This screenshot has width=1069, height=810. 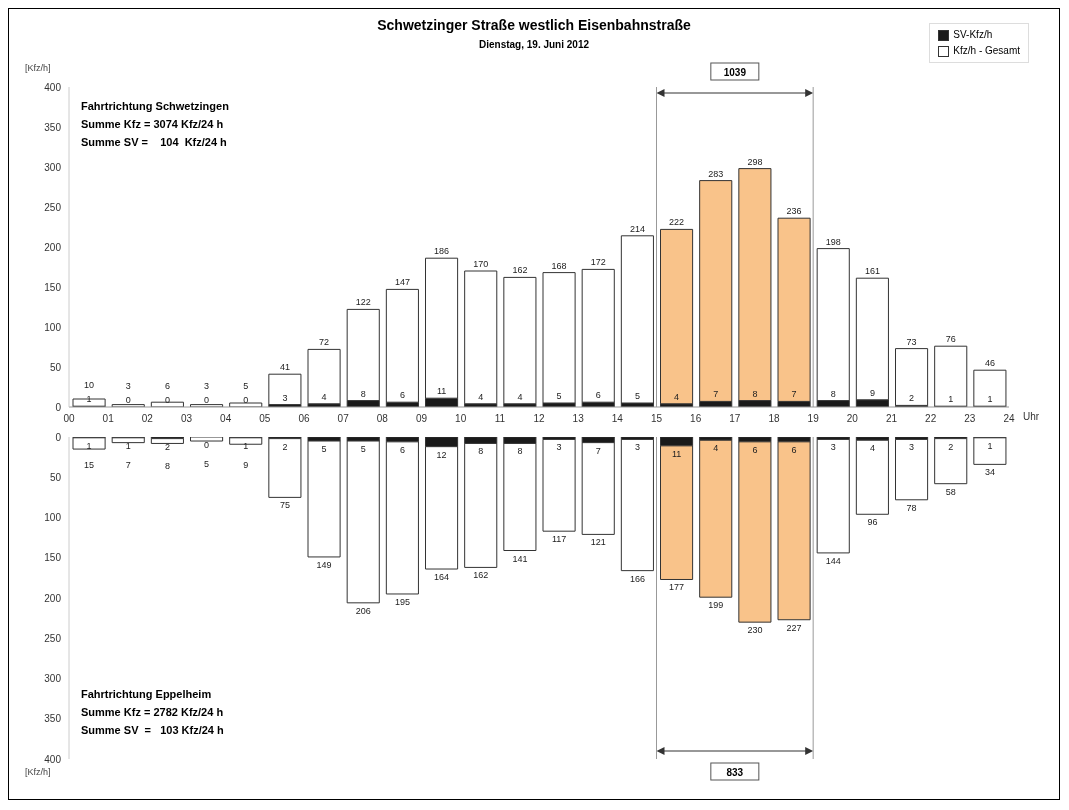 I want to click on x-tick-label: 24, so click(x=1009, y=419).